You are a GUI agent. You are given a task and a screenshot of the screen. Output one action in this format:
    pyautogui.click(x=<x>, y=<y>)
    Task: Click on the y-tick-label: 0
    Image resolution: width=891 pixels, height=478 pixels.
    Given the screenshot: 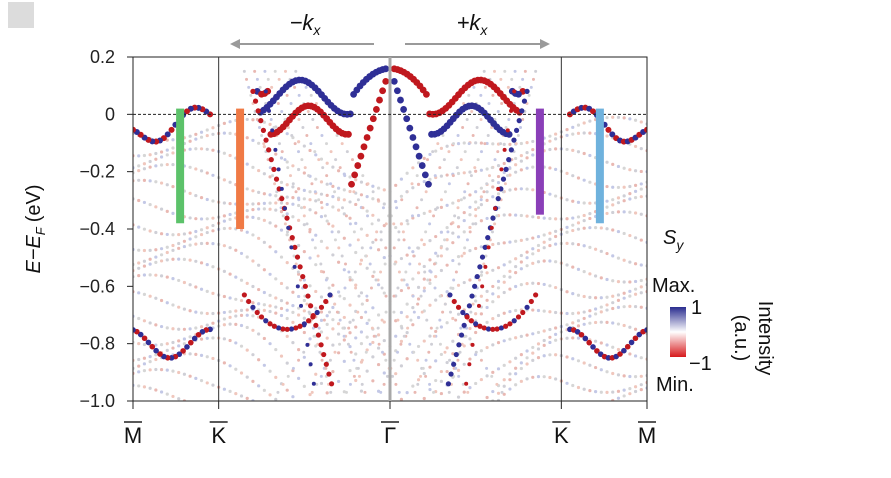 What is the action you would take?
    pyautogui.click(x=110, y=114)
    